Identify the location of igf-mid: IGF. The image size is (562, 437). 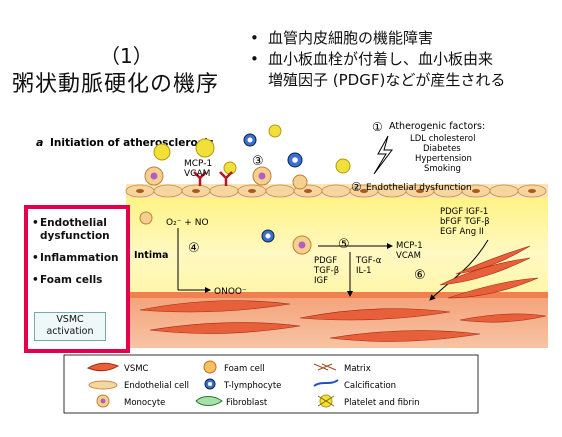
(321, 281).